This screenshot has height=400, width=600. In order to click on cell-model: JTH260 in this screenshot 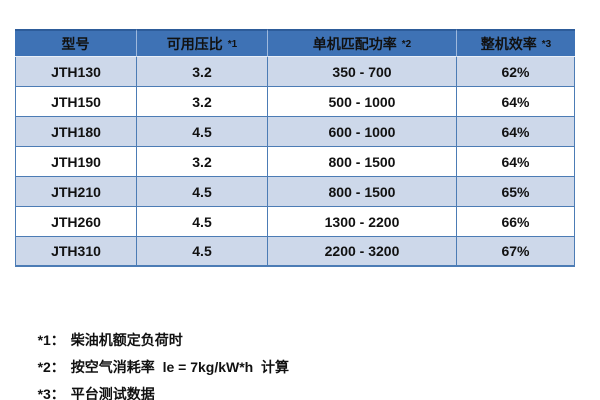, I will do `click(76, 222)`.